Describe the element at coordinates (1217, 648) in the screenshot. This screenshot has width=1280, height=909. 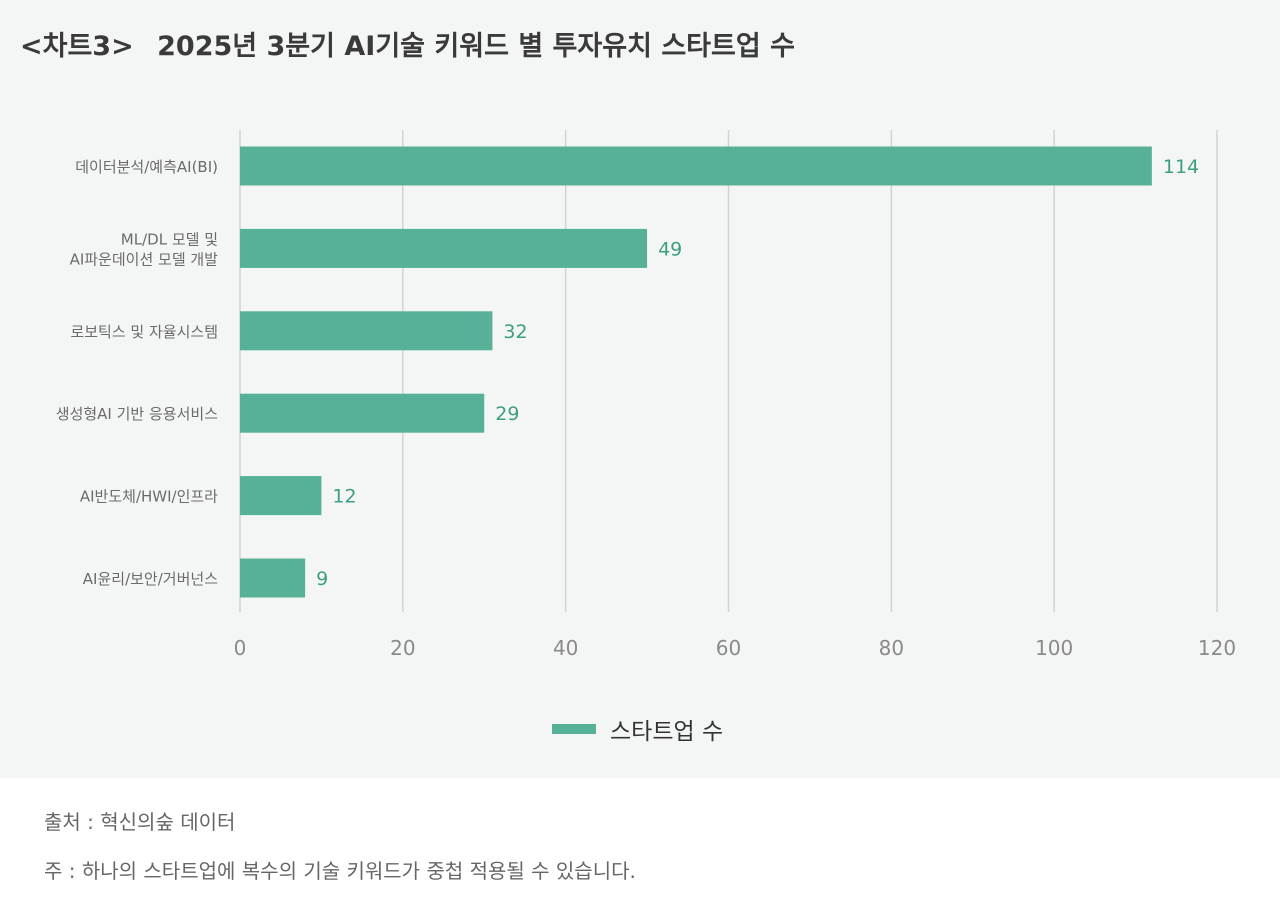
I see `x-tick-label: 120` at that location.